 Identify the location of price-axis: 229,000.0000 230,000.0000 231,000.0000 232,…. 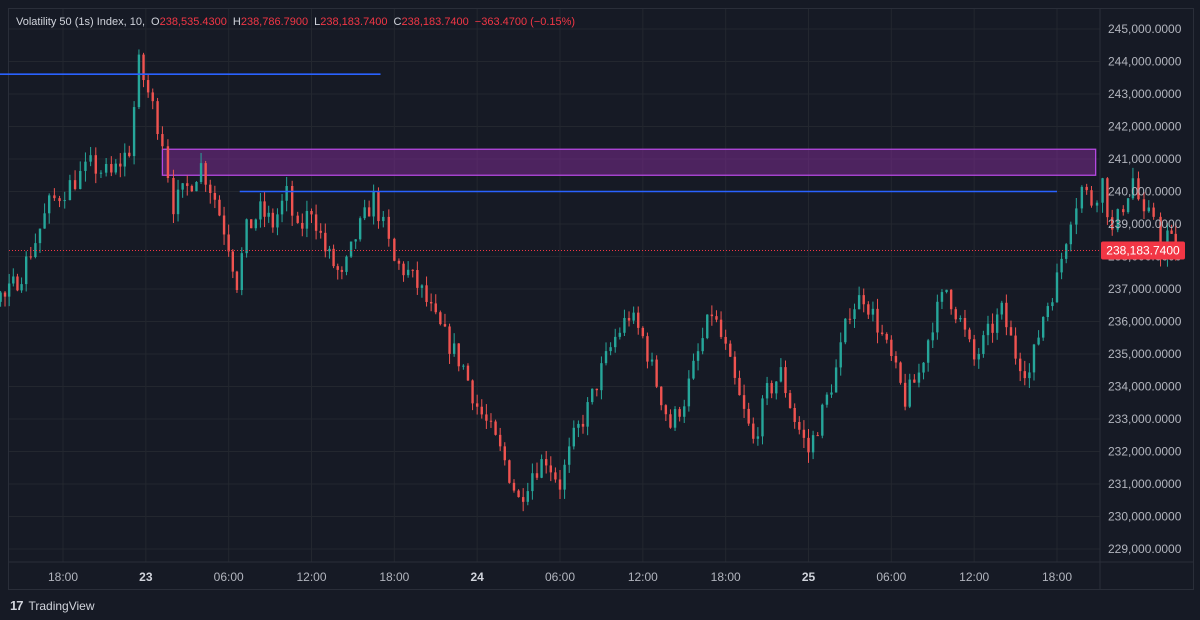
(1140, 299).